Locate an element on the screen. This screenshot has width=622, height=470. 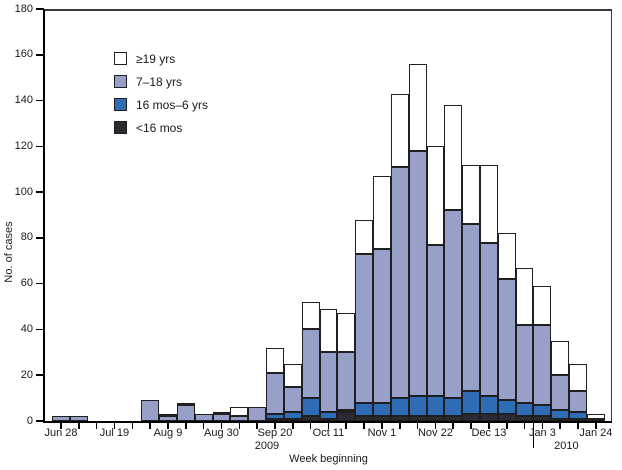
x-tick-label: Aug 30 is located at coordinates (221, 433).